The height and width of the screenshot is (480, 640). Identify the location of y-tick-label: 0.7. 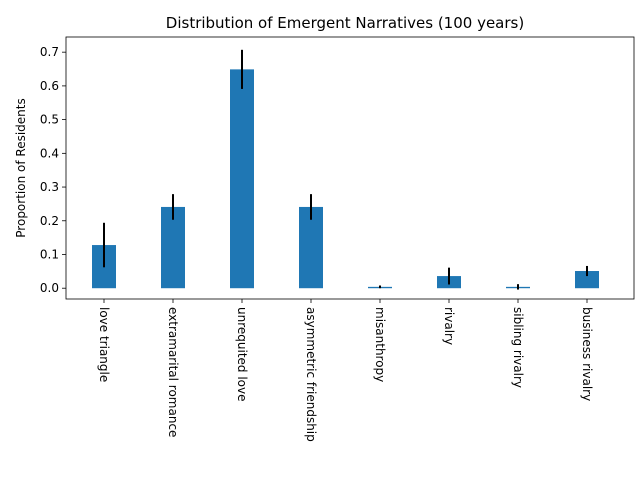
(49, 52).